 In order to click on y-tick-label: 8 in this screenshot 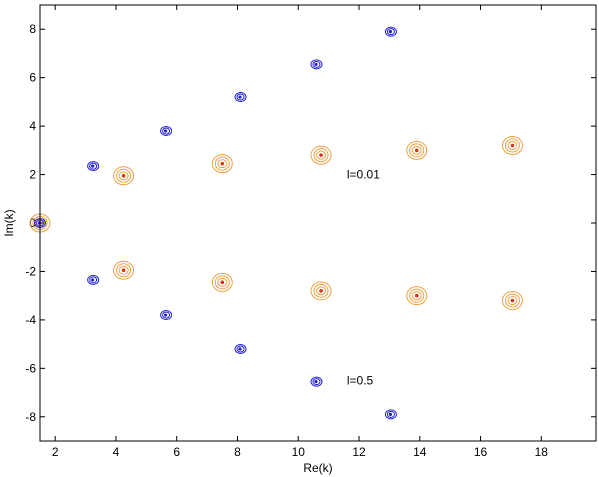, I will do `click(32, 29)`.